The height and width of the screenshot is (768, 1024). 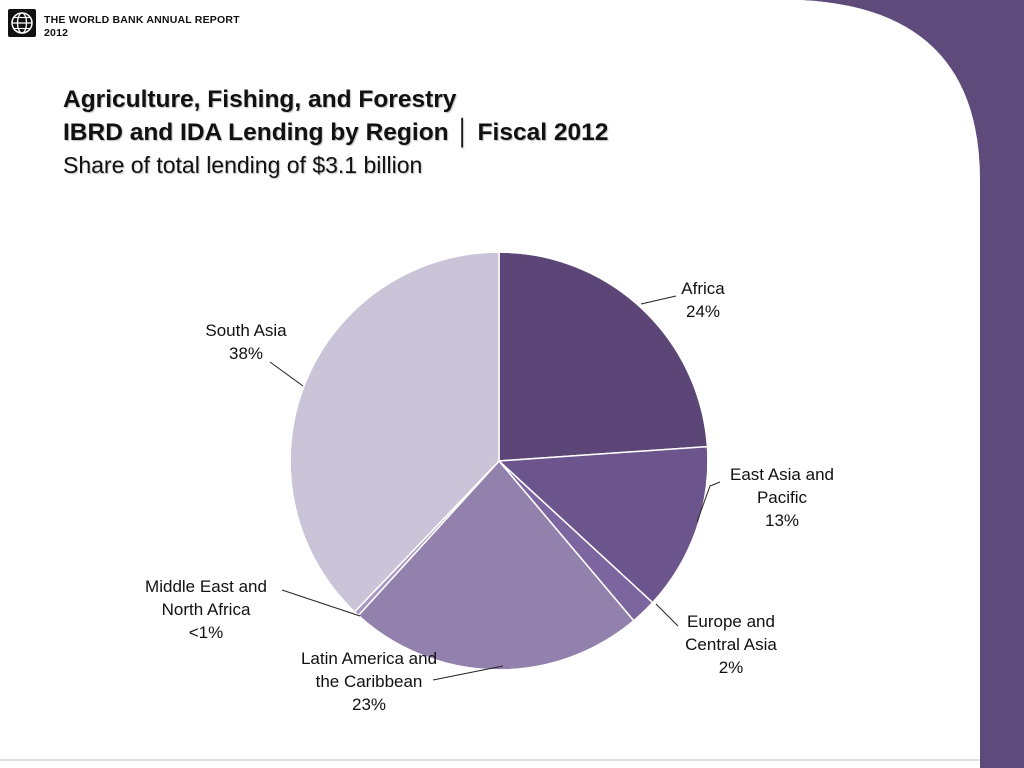 I want to click on slice-name-label: North Africa, so click(x=206, y=609).